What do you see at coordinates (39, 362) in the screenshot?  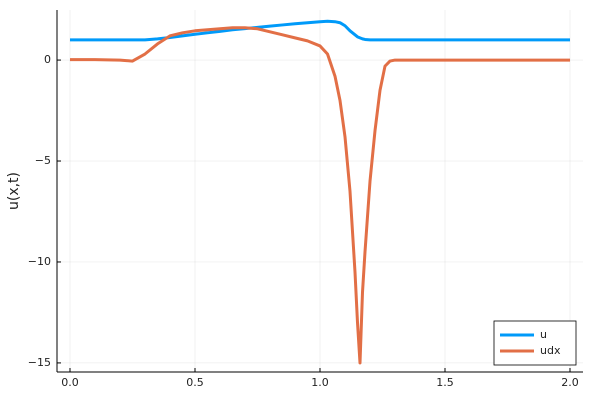 I see `y-tick-label: −15` at bounding box center [39, 362].